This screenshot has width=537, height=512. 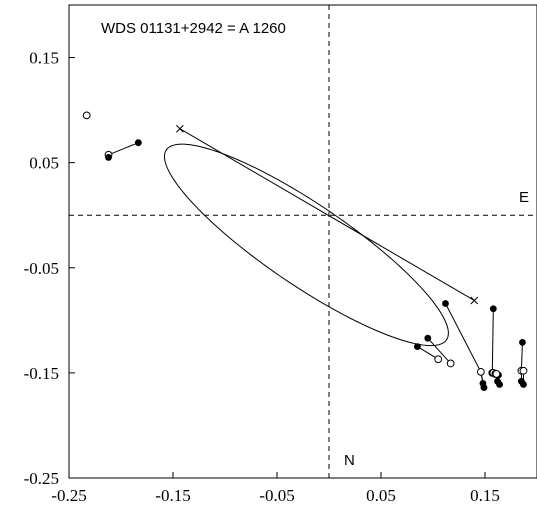 I want to click on x-tick-label-4: 0.15, so click(x=485, y=495).